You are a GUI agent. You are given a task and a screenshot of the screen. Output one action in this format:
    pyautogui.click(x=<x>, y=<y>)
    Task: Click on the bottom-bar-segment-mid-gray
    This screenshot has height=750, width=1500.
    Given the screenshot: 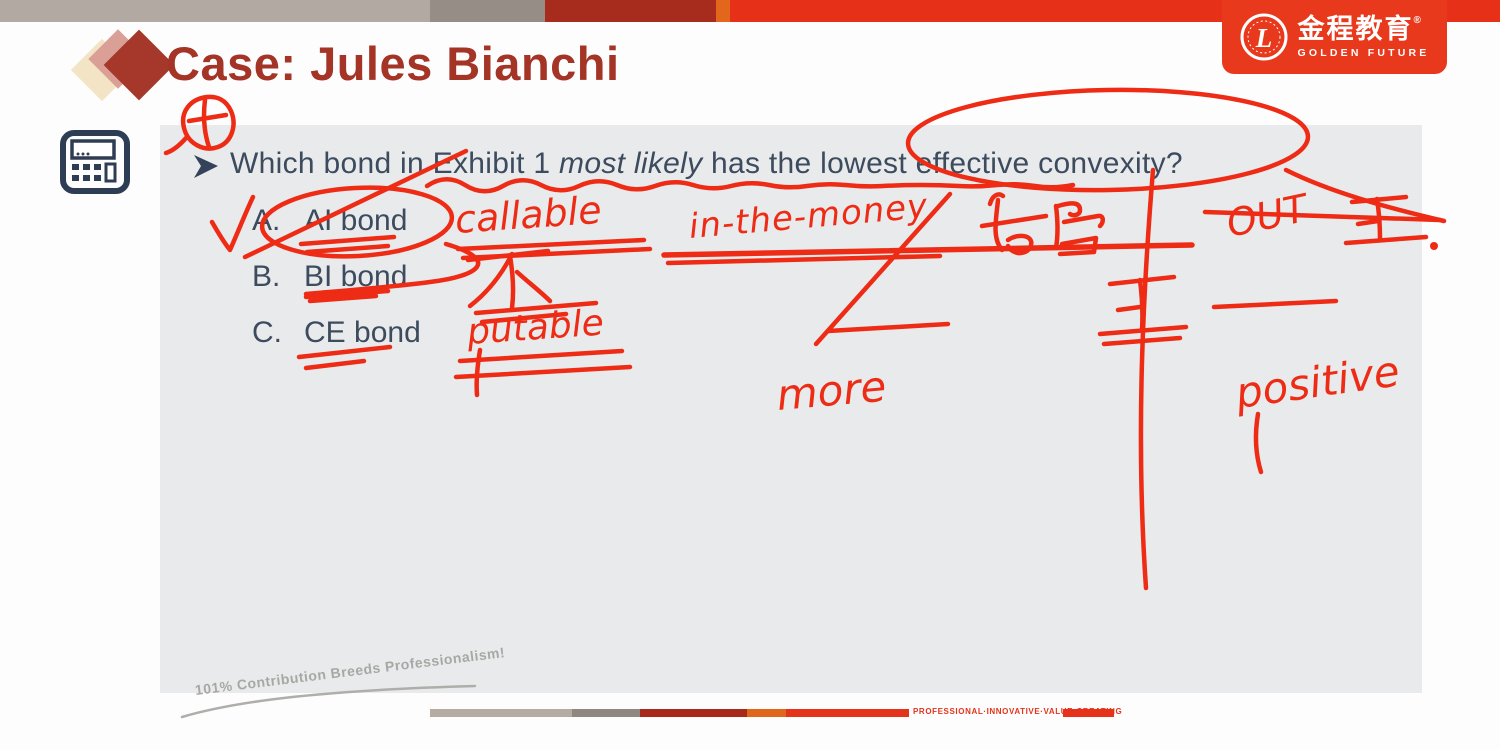 What is the action you would take?
    pyautogui.click(x=606, y=713)
    